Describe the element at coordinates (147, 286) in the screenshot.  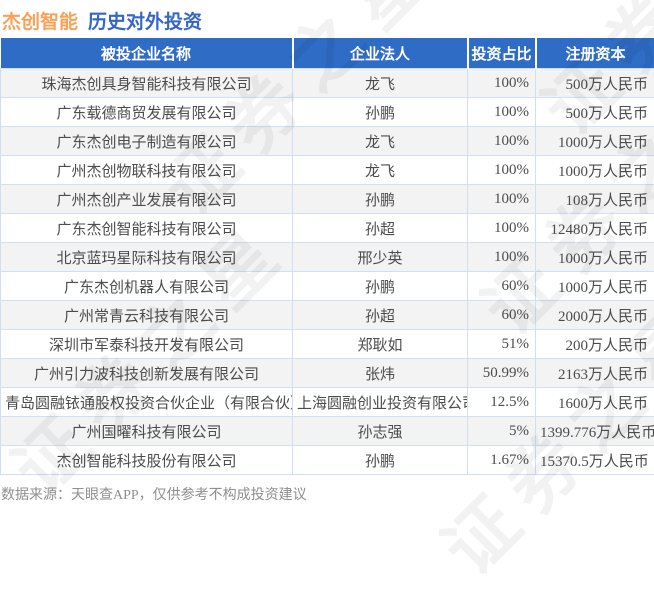
I see `company-cell: 广东杰创机器人有限公司` at that location.